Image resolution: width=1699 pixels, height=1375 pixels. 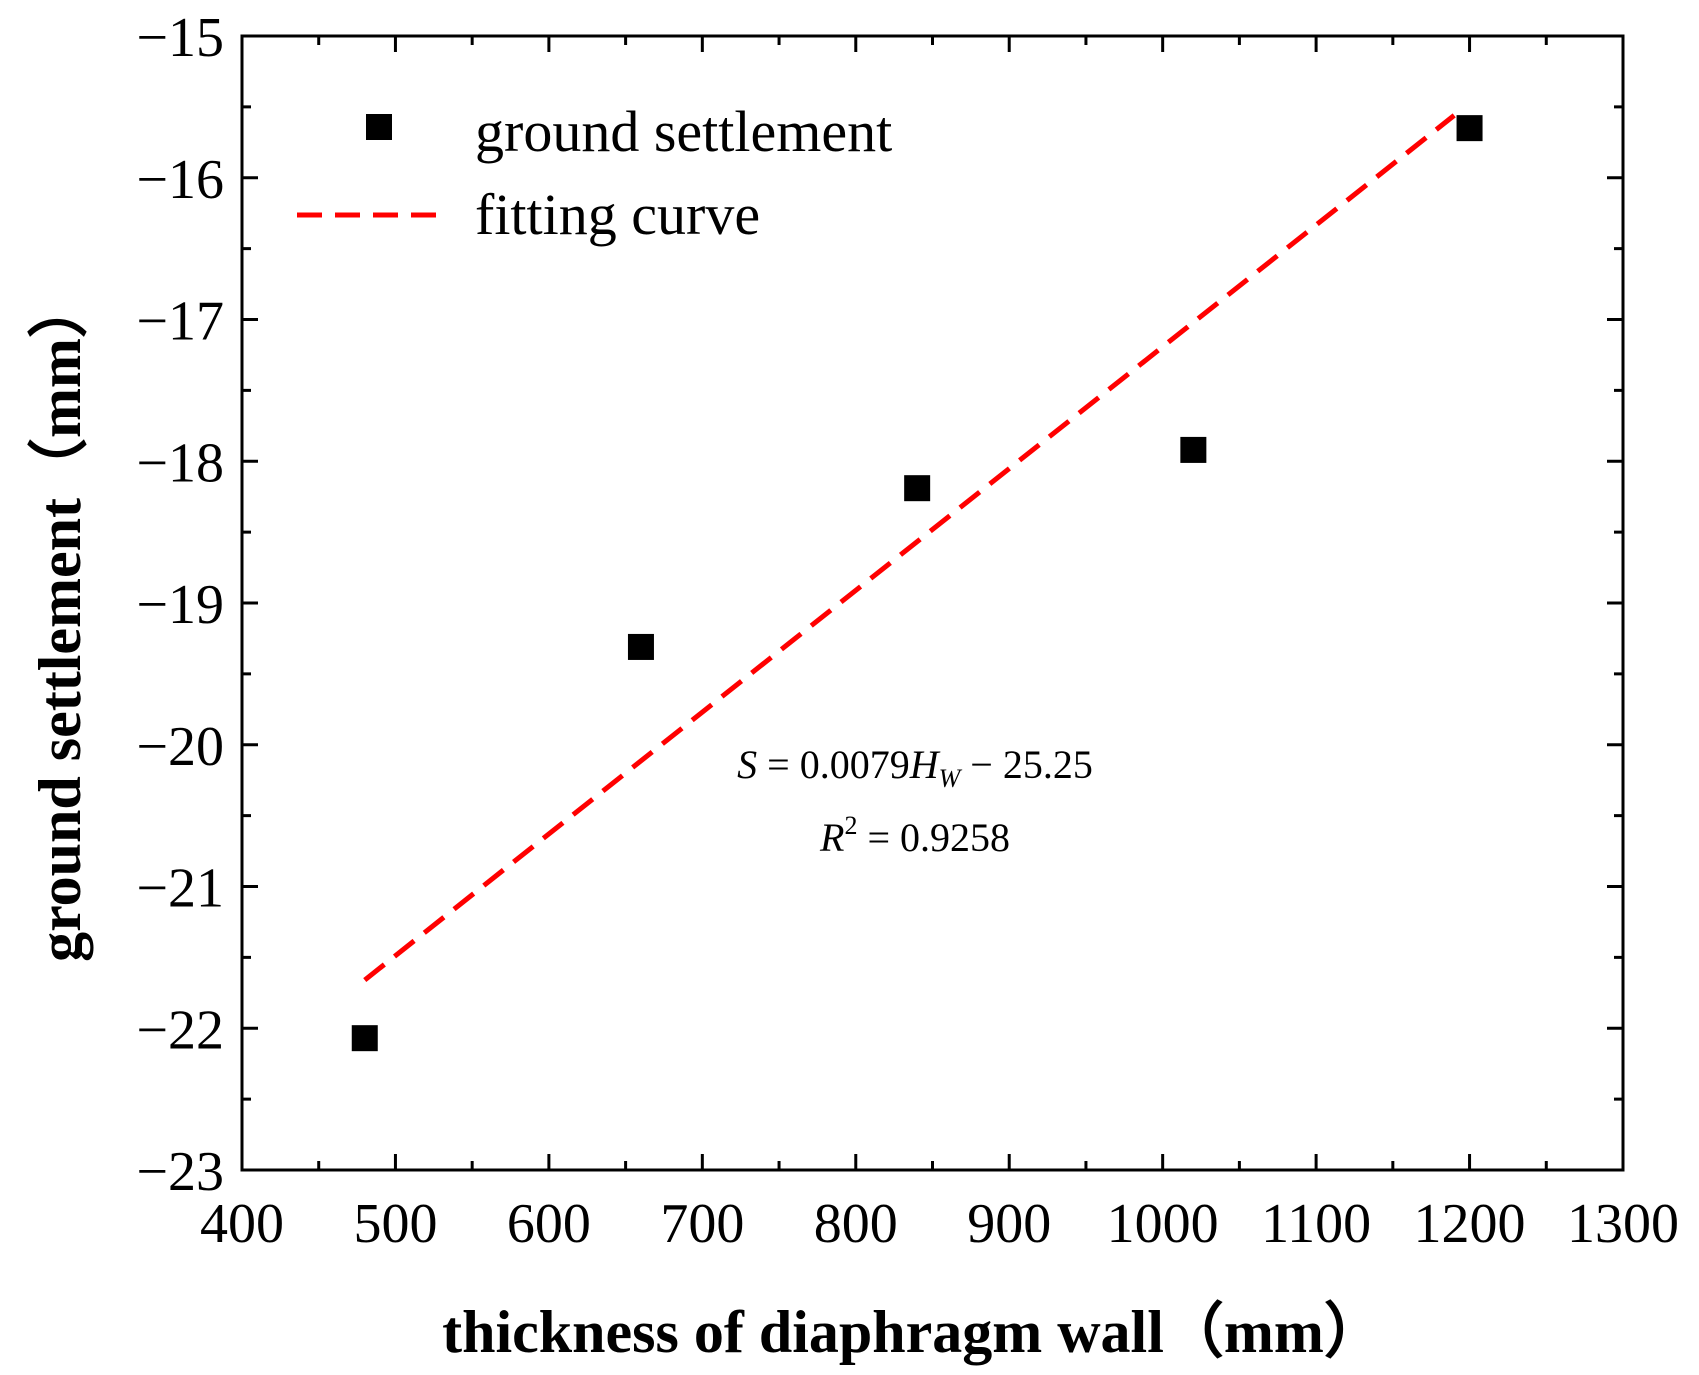 What do you see at coordinates (1623, 1224) in the screenshot?
I see `x-tick-label: 1300` at bounding box center [1623, 1224].